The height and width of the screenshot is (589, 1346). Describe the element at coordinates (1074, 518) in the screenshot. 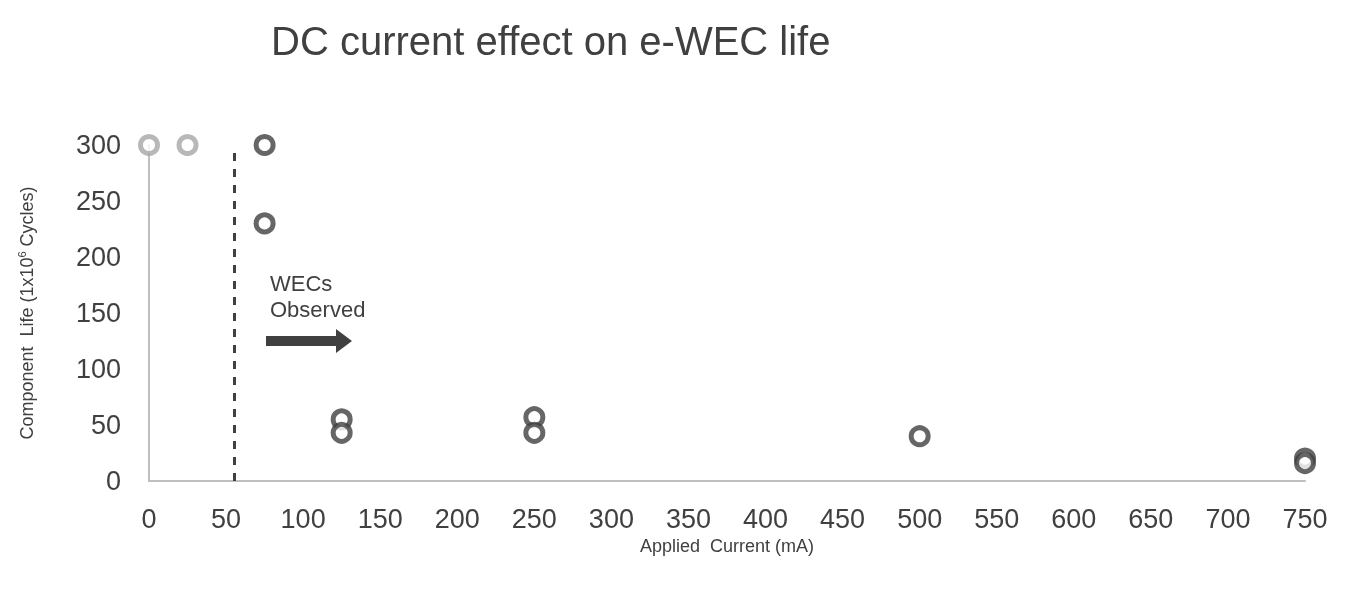

I see `x-tick-label: 600` at that location.